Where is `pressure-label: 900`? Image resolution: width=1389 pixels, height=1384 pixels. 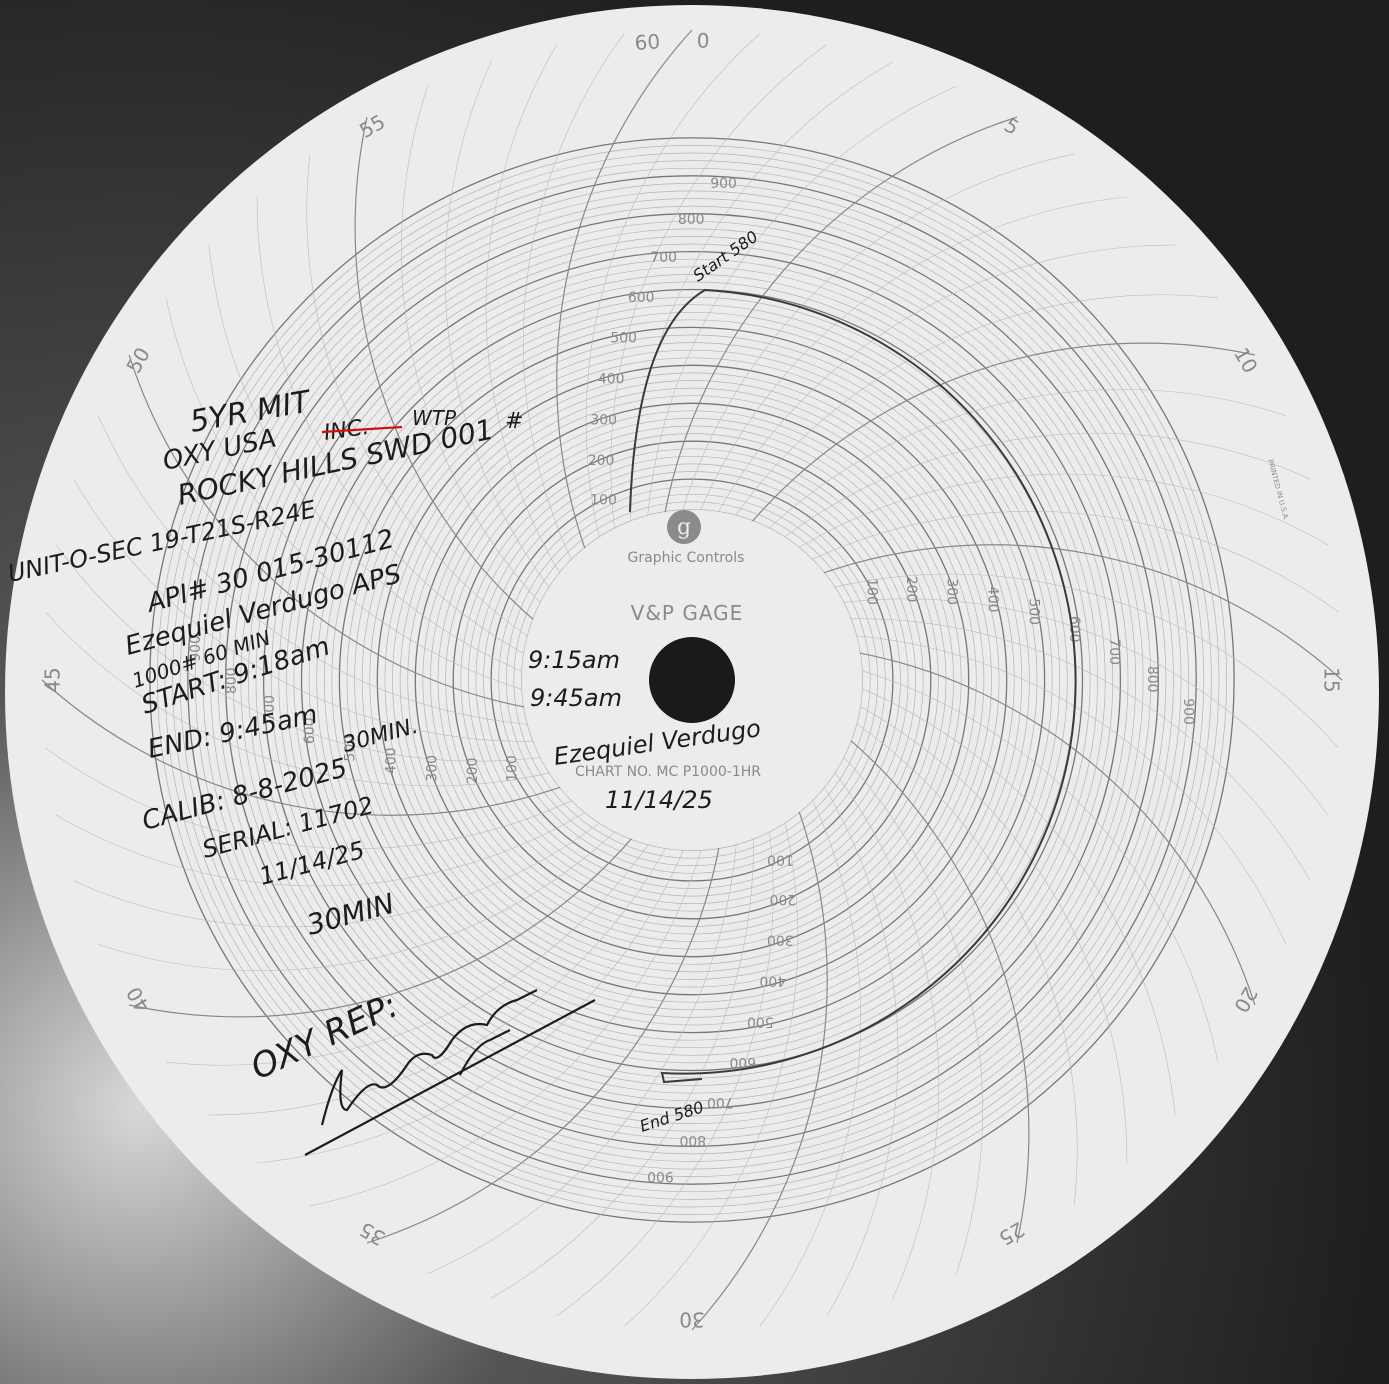
pressure-label: 900 is located at coordinates (1188, 711).